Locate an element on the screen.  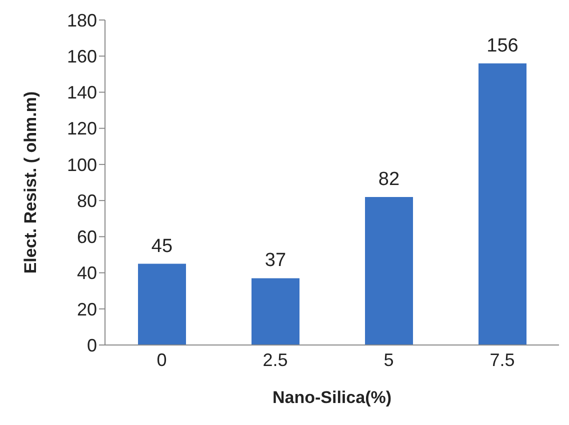
y-tick-label: 100 is located at coordinates (81, 164).